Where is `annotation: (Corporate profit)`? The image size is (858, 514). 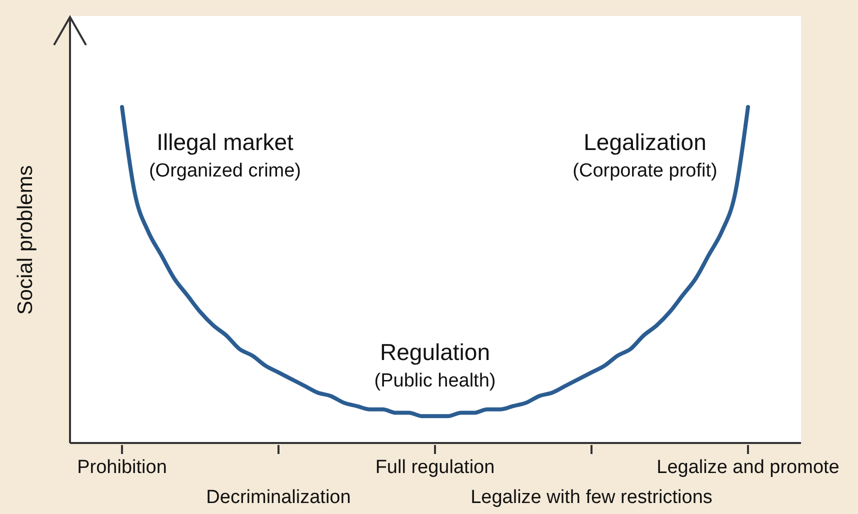 annotation: (Corporate profit) is located at coordinates (645, 171).